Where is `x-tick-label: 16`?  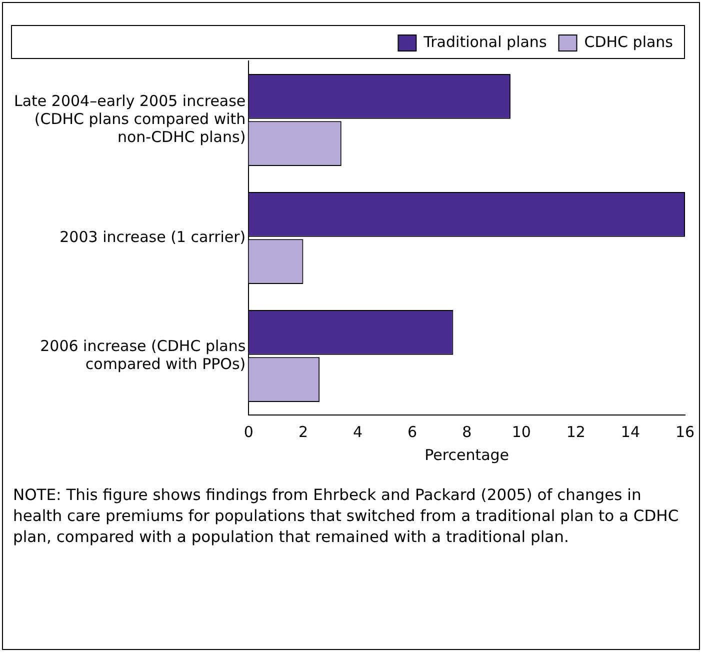 x-tick-label: 16 is located at coordinates (685, 431).